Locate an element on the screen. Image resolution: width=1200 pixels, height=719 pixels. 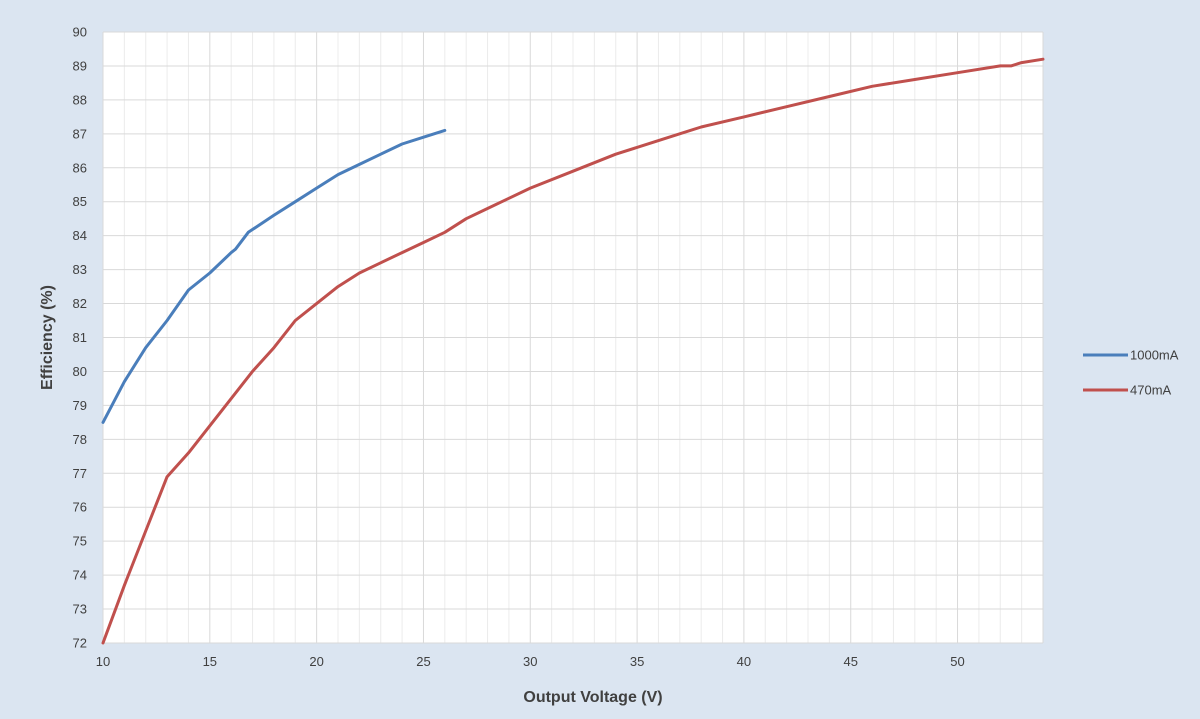
y-tick-label: 87 is located at coordinates (80, 133).